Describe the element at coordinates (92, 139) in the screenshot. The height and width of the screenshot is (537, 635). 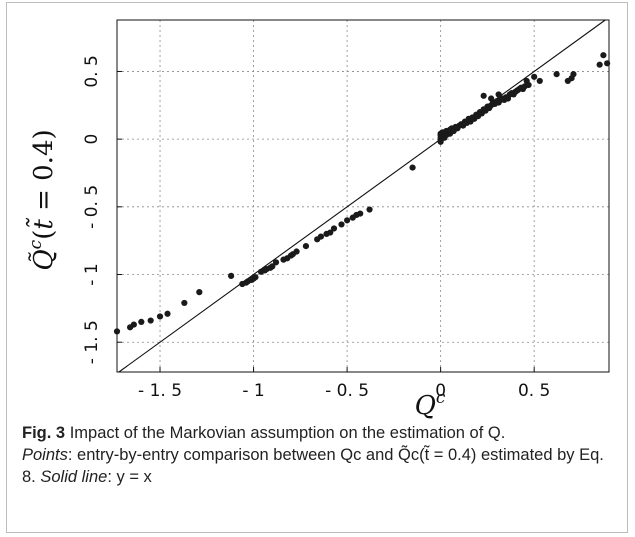
I see `y-tick-label: 0` at that location.